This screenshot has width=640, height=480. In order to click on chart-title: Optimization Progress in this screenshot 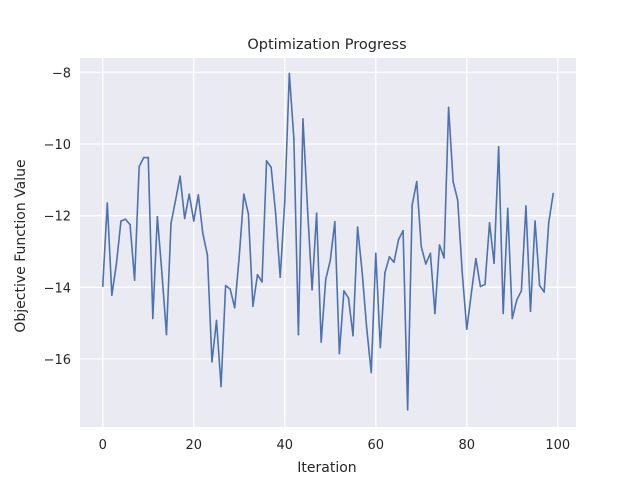, I will do `click(326, 45)`.